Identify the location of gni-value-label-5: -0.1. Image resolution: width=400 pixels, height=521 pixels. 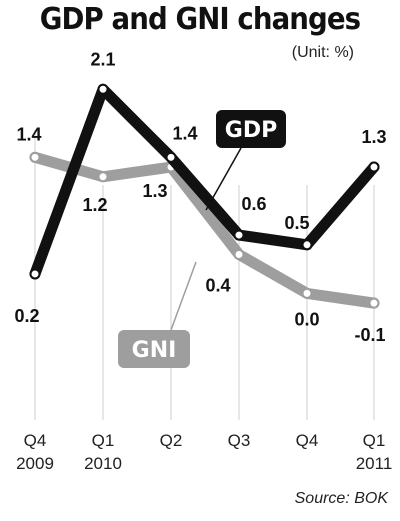
(369, 335).